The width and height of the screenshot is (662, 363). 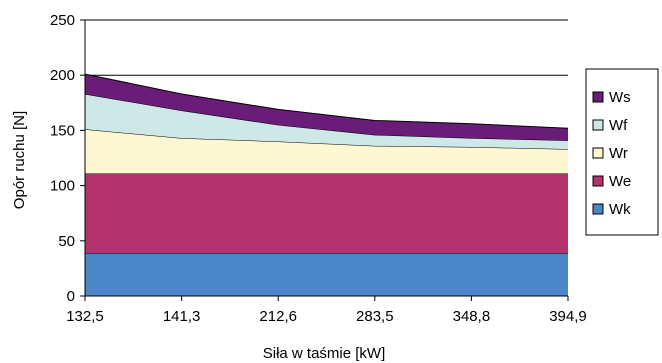 What do you see at coordinates (85, 316) in the screenshot?
I see `x-tick-label: 132,5` at bounding box center [85, 316].